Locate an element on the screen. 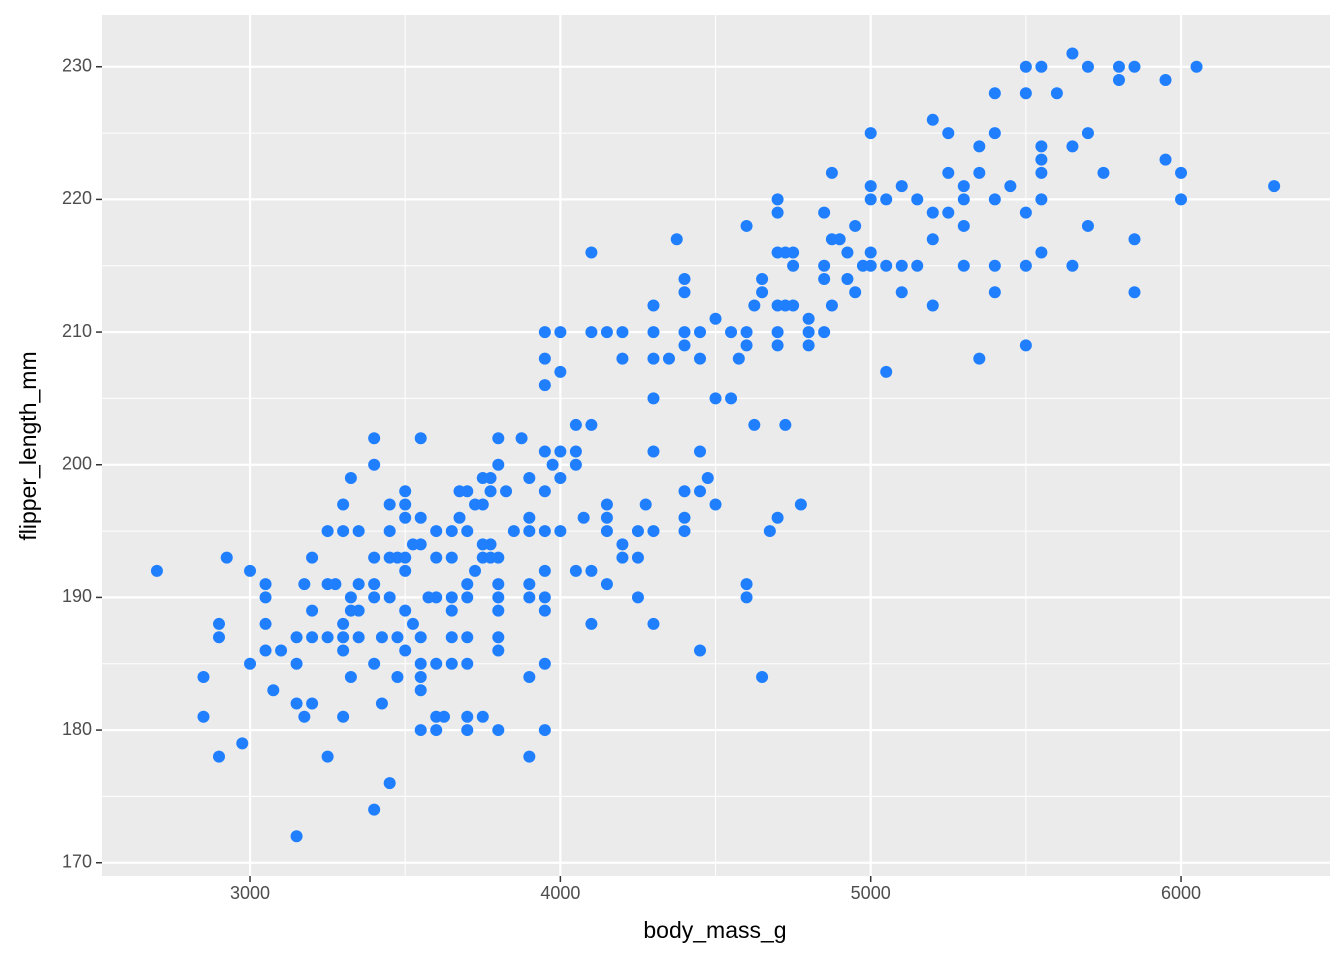 Image resolution: width=1344 pixels, height=965 pixels. y-tick-label: 220 is located at coordinates (77, 198).